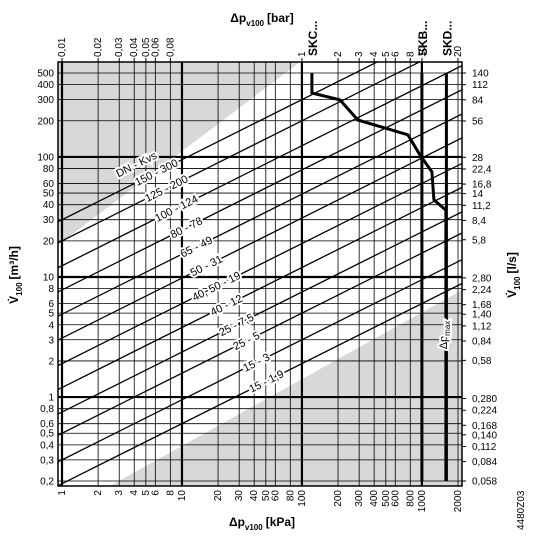 The image size is (533, 536). What do you see at coordinates (484, 411) in the screenshot?
I see `y2-tick-label: 0,224` at bounding box center [484, 411].